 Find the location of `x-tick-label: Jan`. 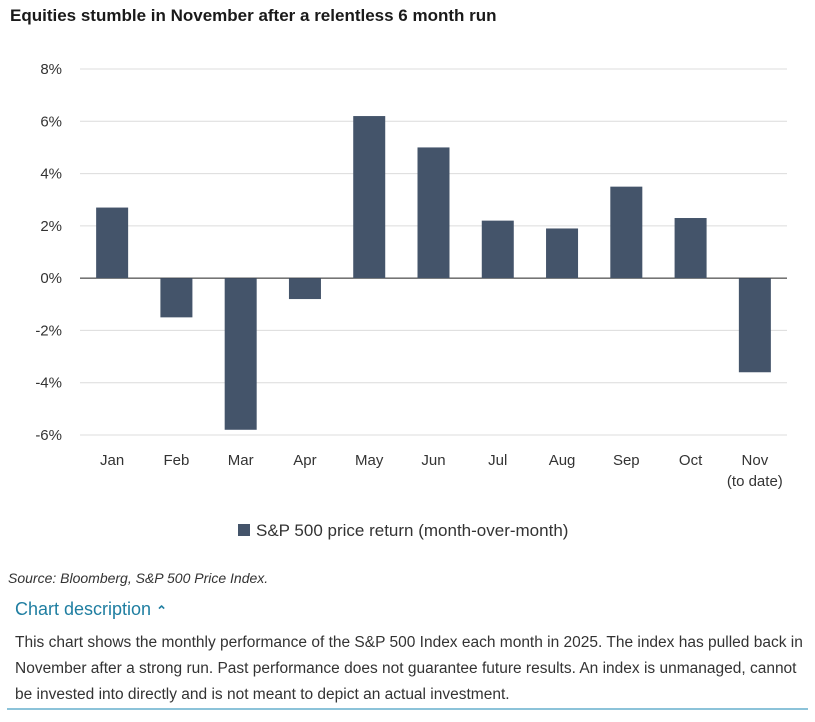

x-tick-label: Jan is located at coordinates (112, 460).